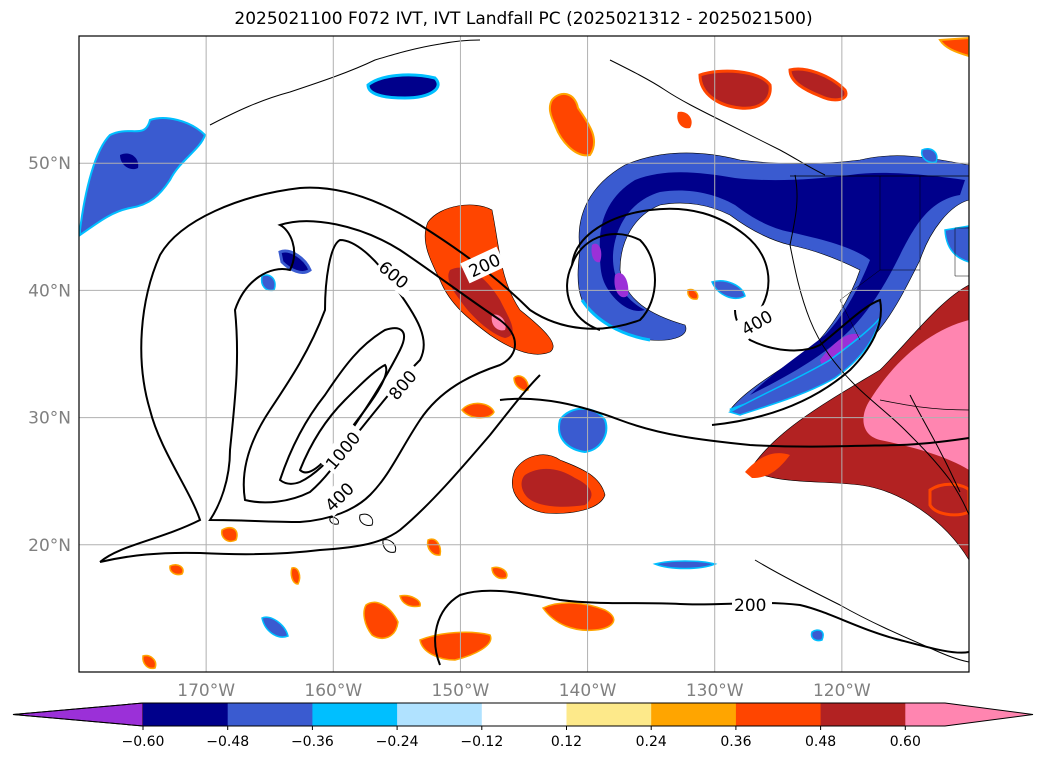  I want to click on shade-red-sw-blob, so click(948, 499).